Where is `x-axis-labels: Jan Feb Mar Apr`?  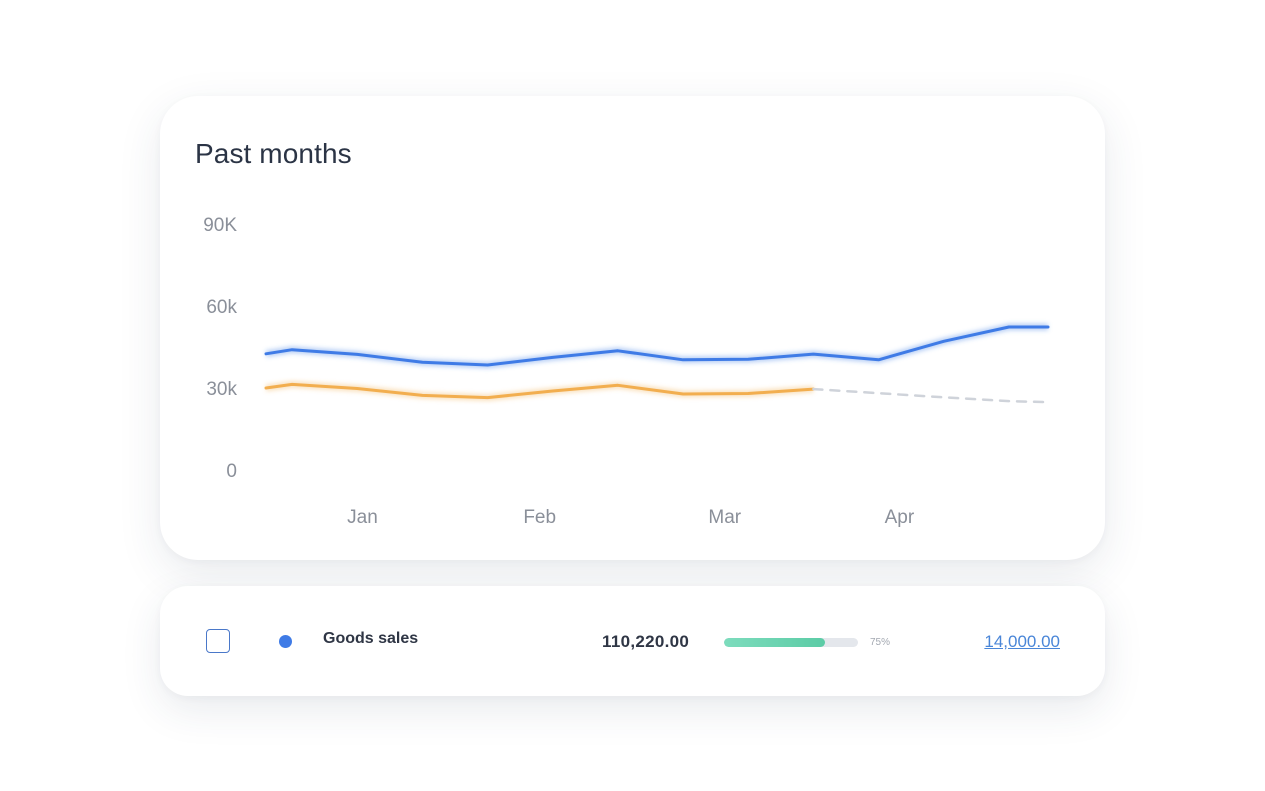
x-axis-labels: Jan Feb Mar Apr is located at coordinates (631, 517).